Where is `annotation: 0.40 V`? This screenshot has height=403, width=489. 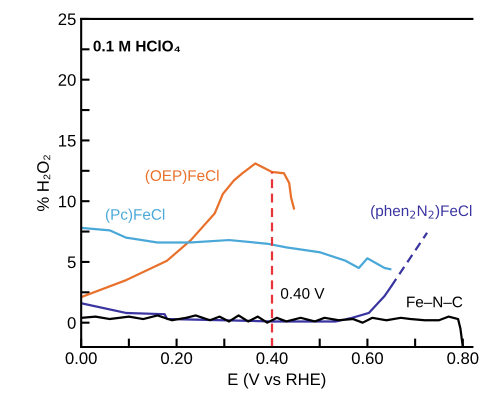 annotation: 0.40 V is located at coordinates (302, 293).